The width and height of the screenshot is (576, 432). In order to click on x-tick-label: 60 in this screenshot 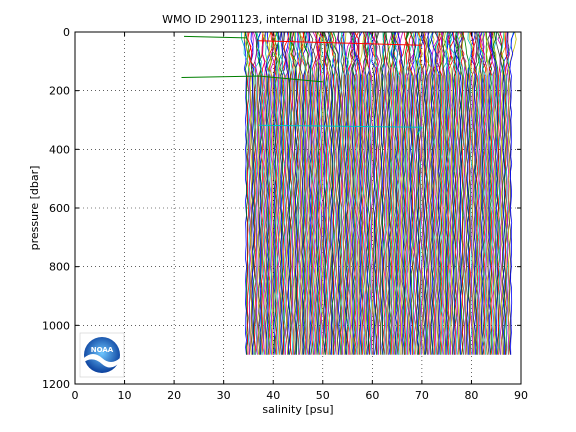, I will do `click(372, 395)`.